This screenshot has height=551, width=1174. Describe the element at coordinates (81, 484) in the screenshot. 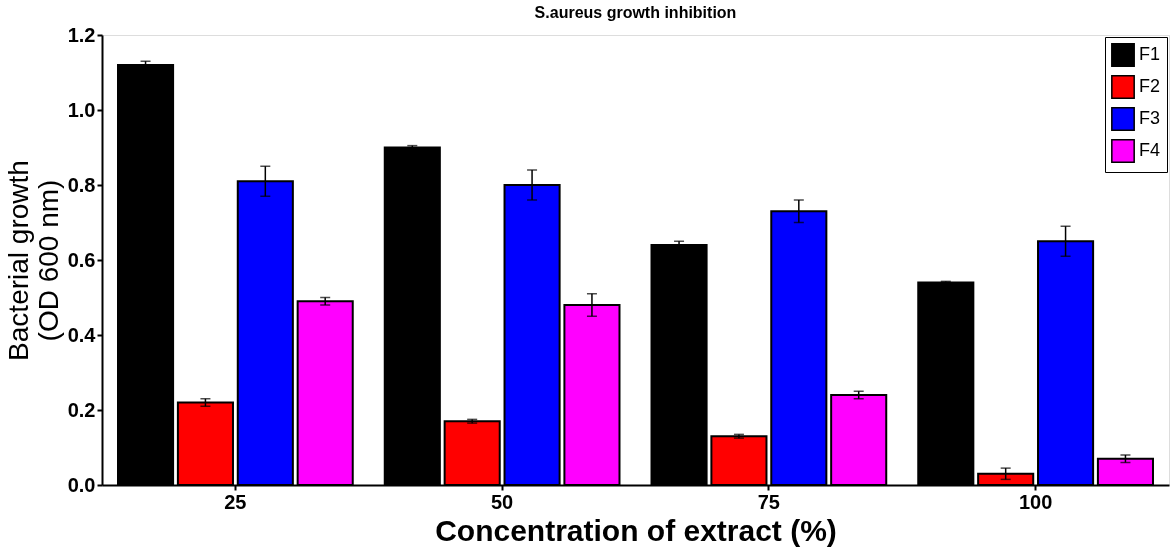

I see `y-tick-label: 0.0` at that location.